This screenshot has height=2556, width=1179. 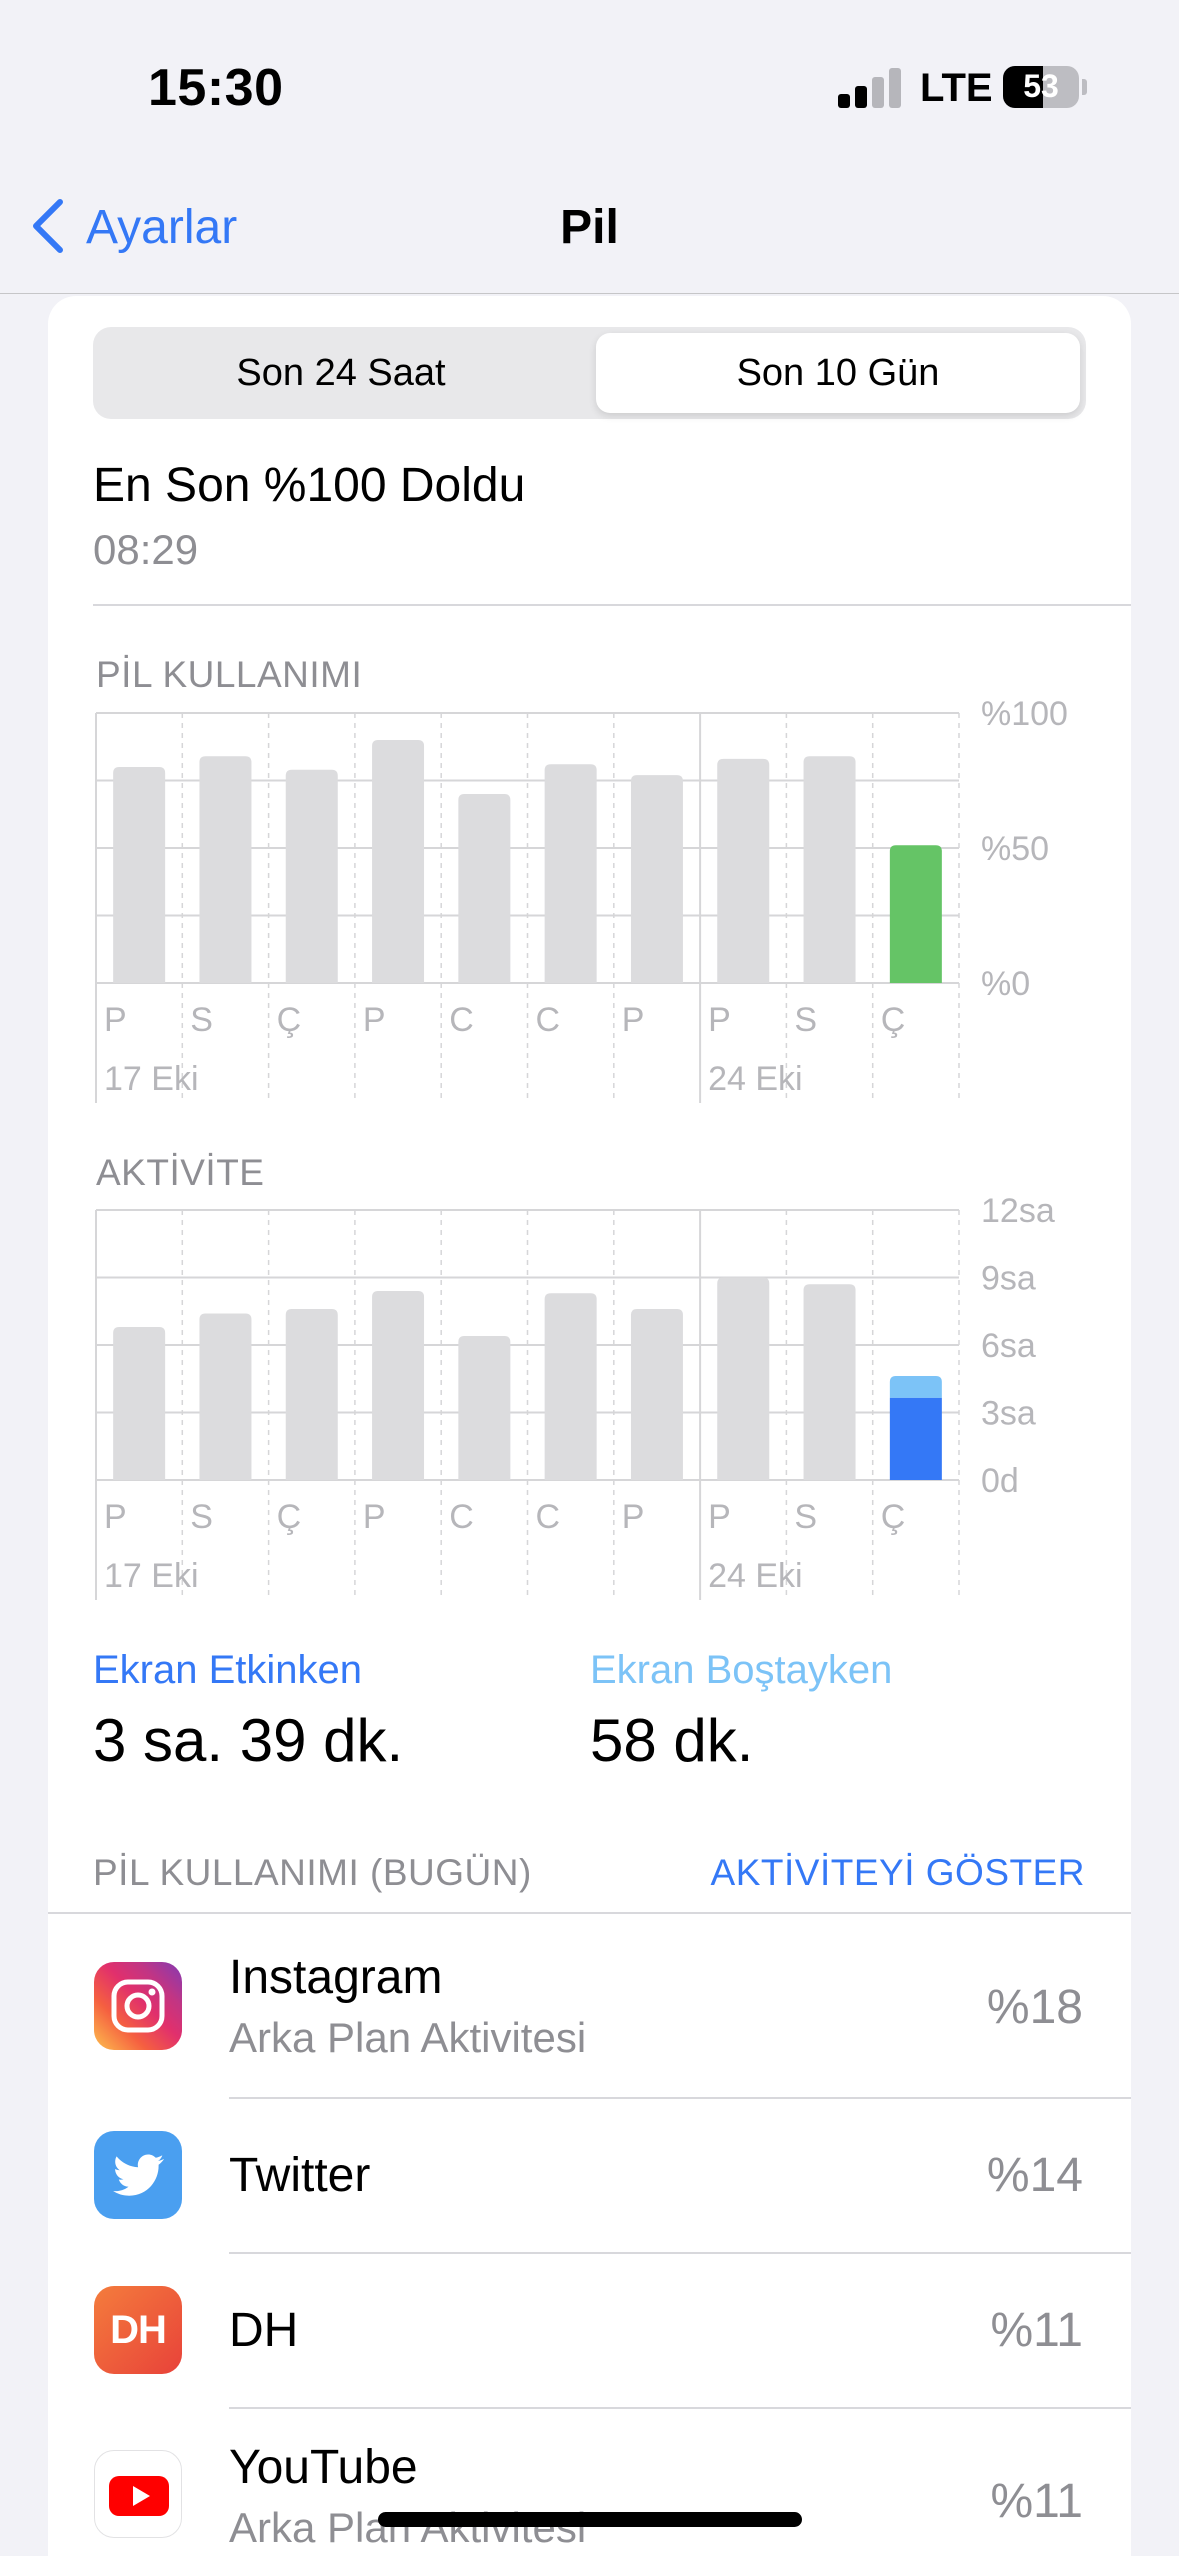 I want to click on screen-idle-value: 58 dk., so click(x=672, y=1740).